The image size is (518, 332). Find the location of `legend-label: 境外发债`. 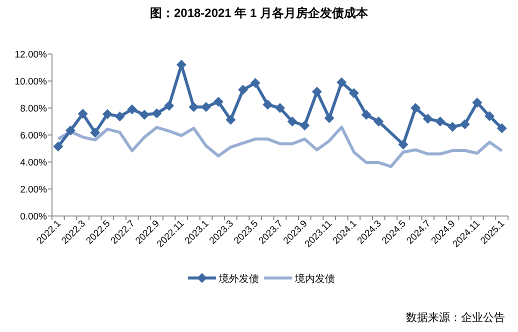

legend-label: 境外发债 is located at coordinates (238, 279).